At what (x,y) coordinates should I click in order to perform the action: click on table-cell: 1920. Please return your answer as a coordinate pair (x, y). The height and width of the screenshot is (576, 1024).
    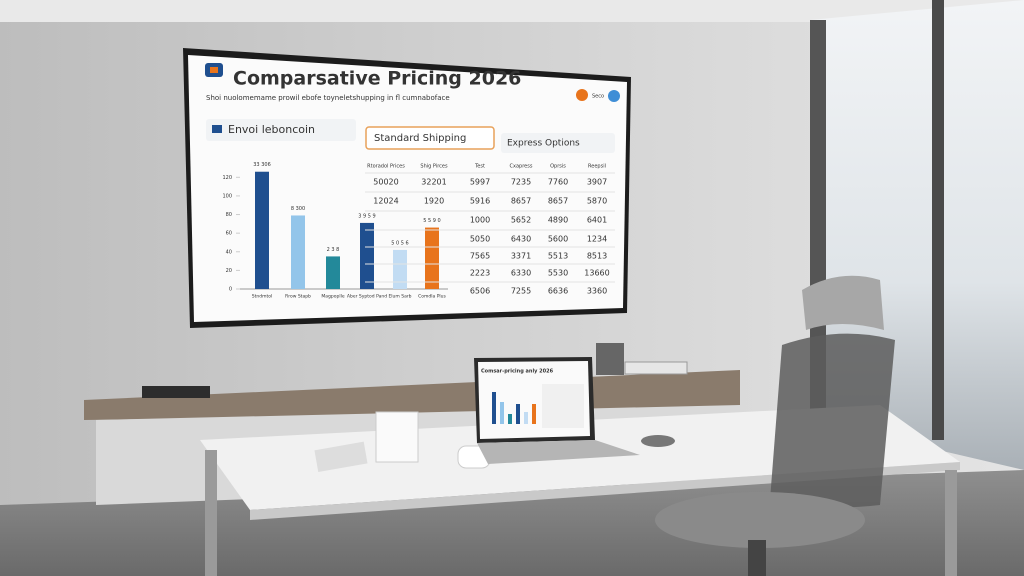
    Looking at the image, I should click on (434, 201).